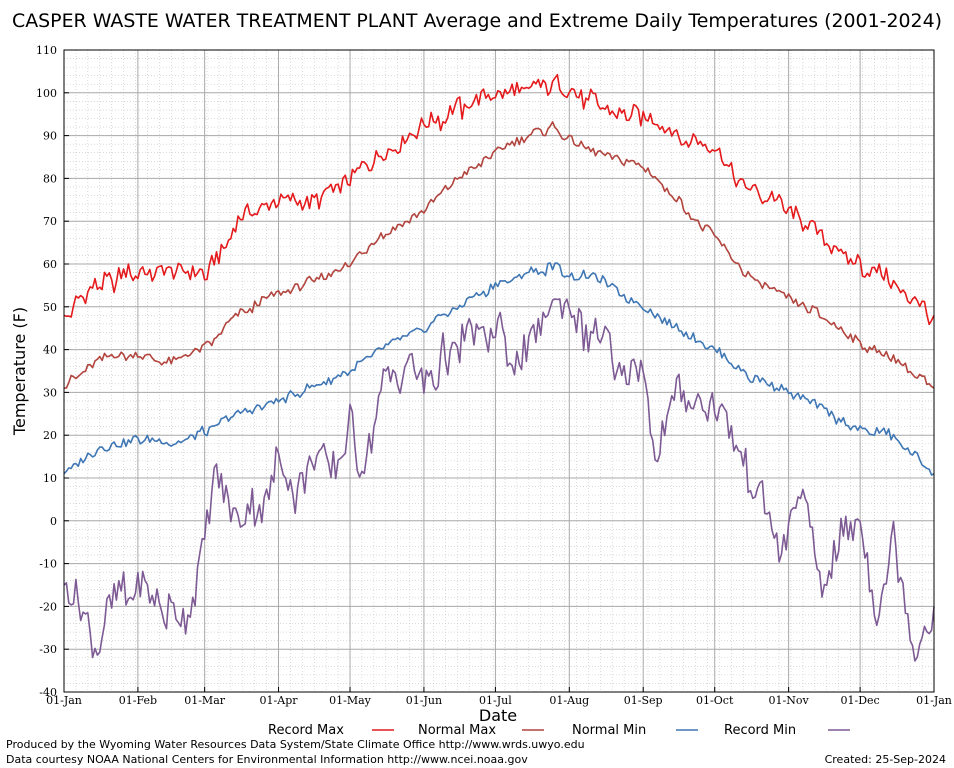 This screenshot has height=768, width=954. I want to click on y-tick-label: 40, so click(50, 350).